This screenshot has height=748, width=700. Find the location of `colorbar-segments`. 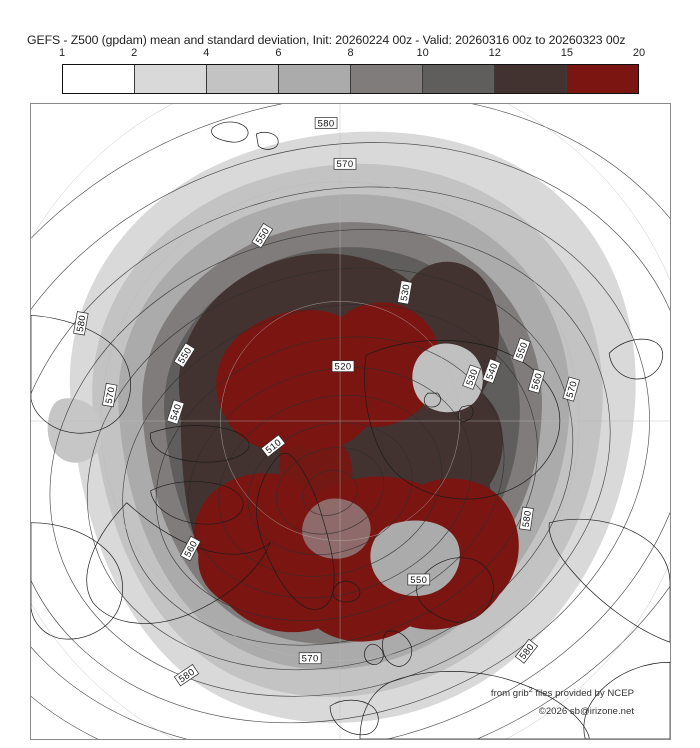

colorbar-segments is located at coordinates (350, 79).